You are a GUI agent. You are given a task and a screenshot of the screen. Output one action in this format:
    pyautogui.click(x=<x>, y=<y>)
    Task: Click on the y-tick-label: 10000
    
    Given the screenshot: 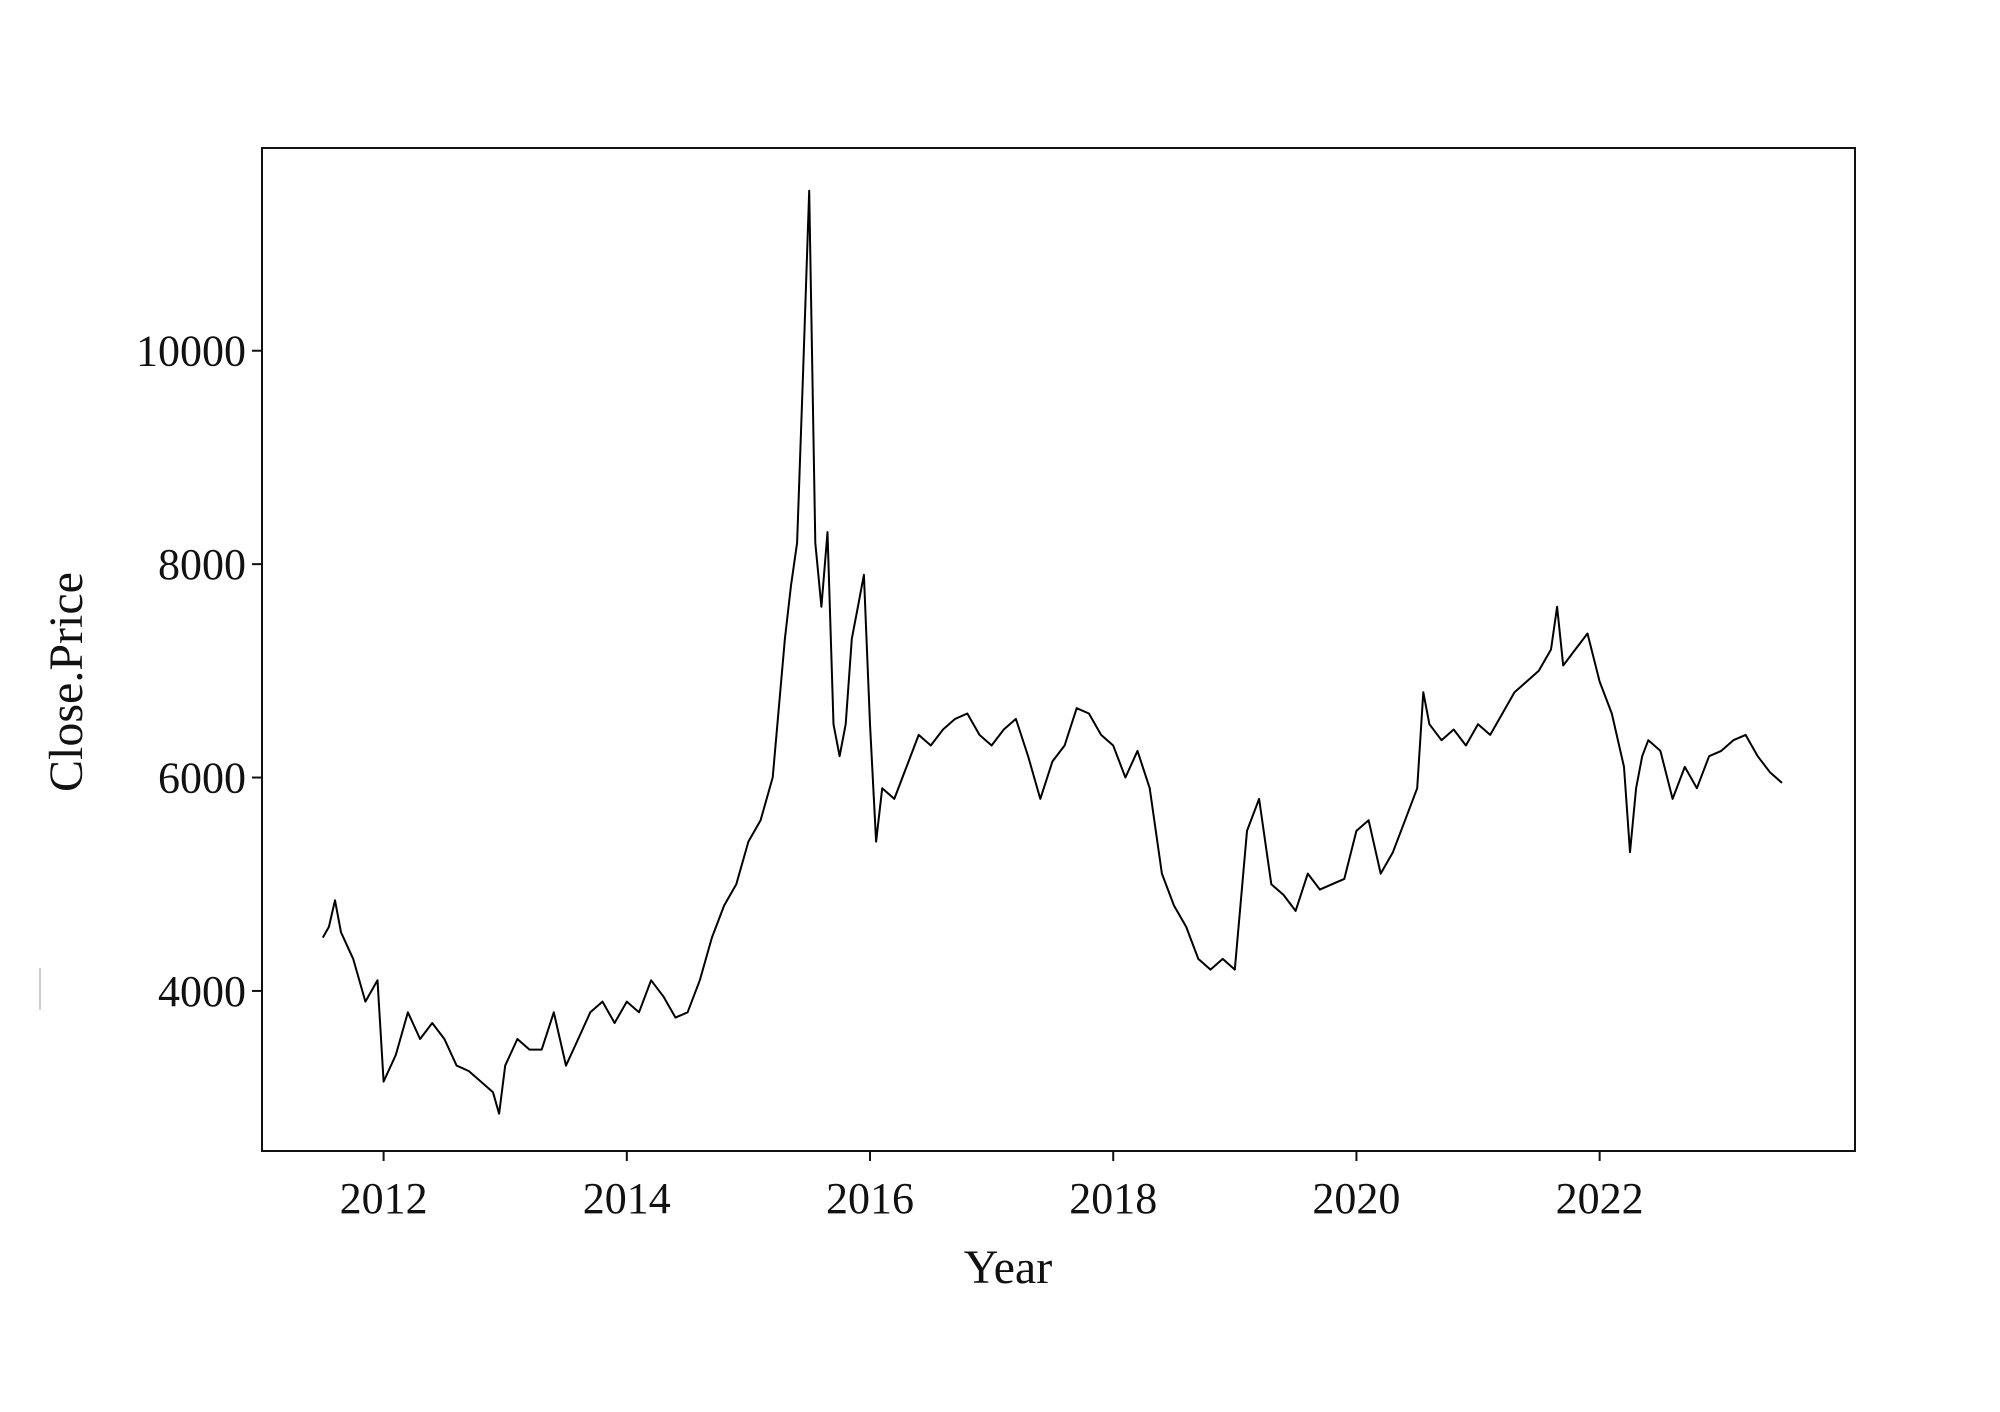 What is the action you would take?
    pyautogui.click(x=191, y=351)
    